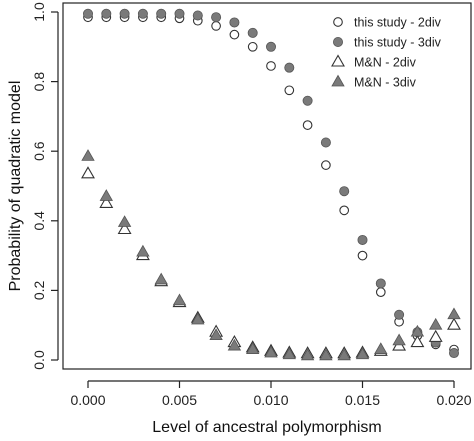 The height and width of the screenshot is (441, 474). Describe the element at coordinates (39, 151) in the screenshot. I see `y-tick-label: 0.6` at that location.